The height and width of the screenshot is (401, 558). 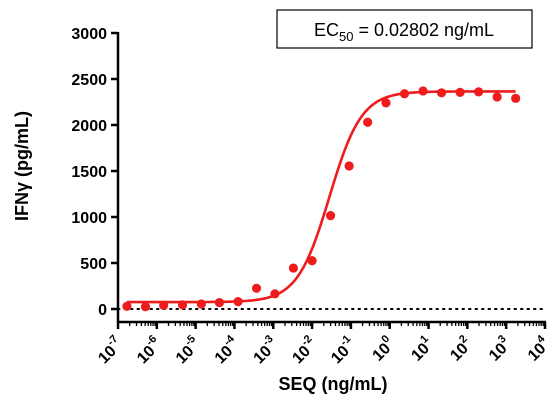 I want to click on x-tick-label-1e4: 104, so click(x=538, y=348).